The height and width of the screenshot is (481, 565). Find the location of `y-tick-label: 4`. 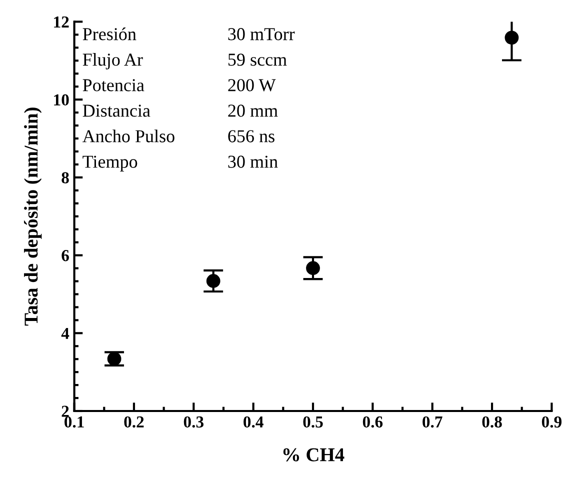

y-tick-label: 4 is located at coordinates (65, 333).